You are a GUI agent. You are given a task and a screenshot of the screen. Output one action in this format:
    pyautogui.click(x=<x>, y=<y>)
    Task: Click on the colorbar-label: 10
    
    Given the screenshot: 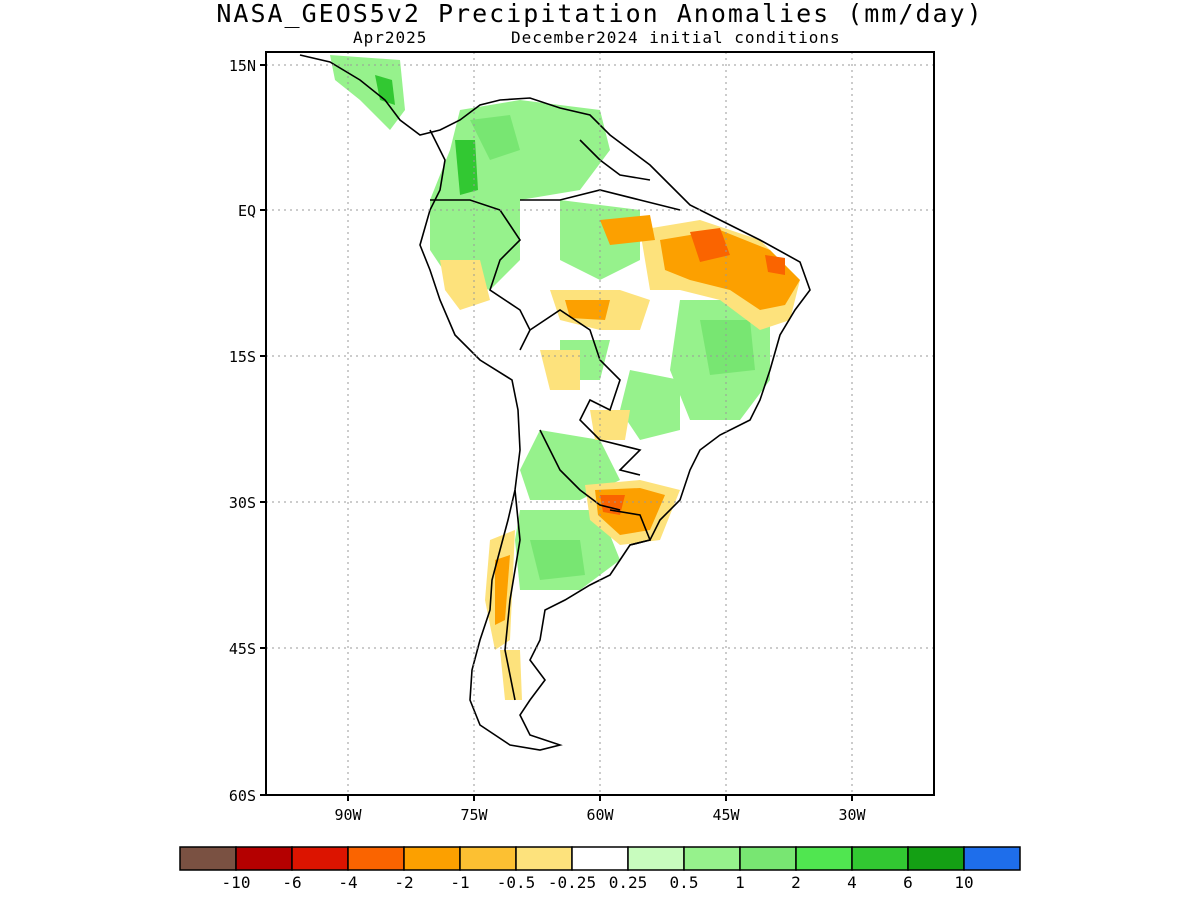 What is the action you would take?
    pyautogui.click(x=963, y=882)
    